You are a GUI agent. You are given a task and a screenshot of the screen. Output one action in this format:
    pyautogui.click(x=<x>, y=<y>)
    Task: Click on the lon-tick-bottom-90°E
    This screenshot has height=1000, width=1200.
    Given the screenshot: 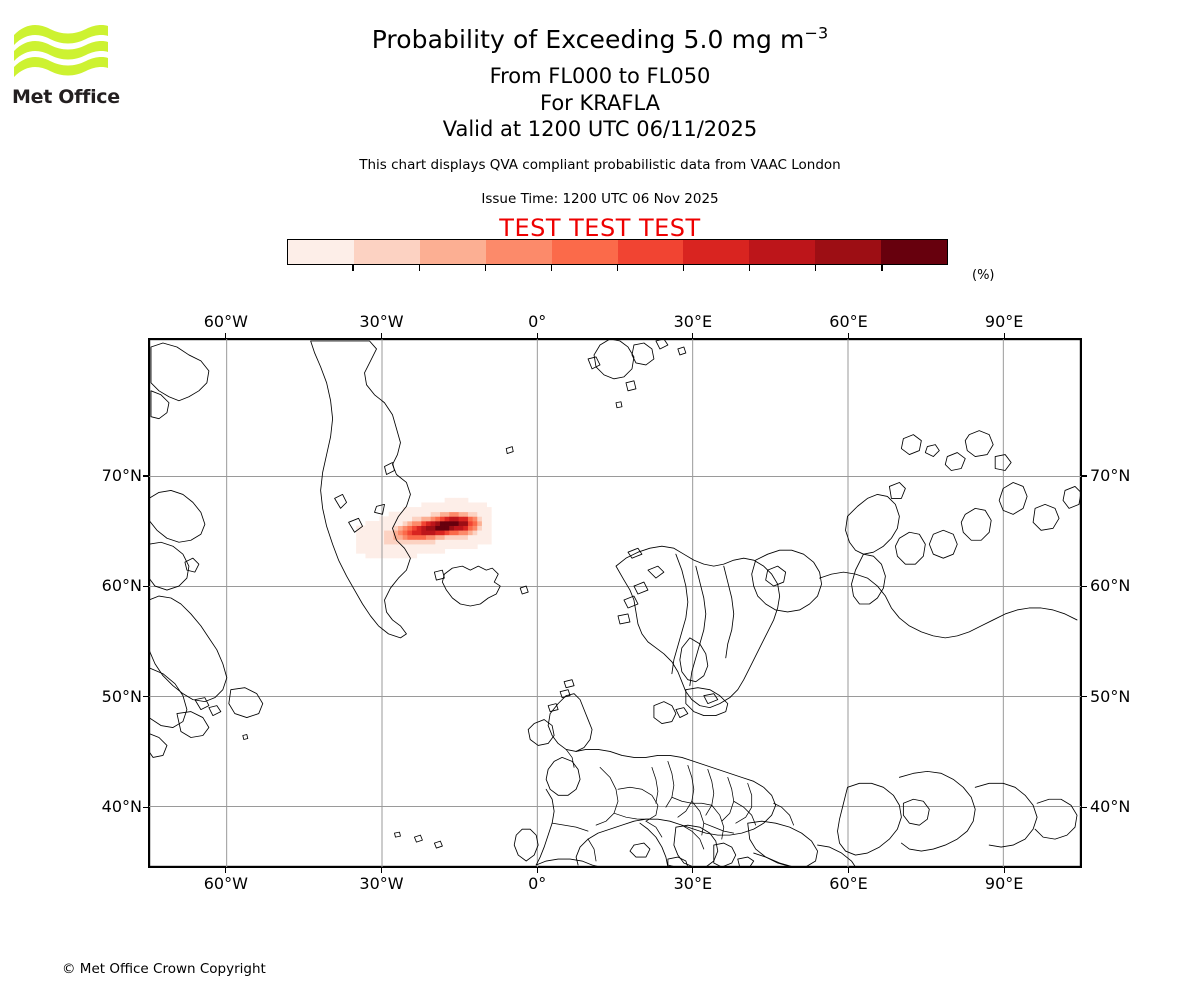 What is the action you would take?
    pyautogui.click(x=1004, y=870)
    